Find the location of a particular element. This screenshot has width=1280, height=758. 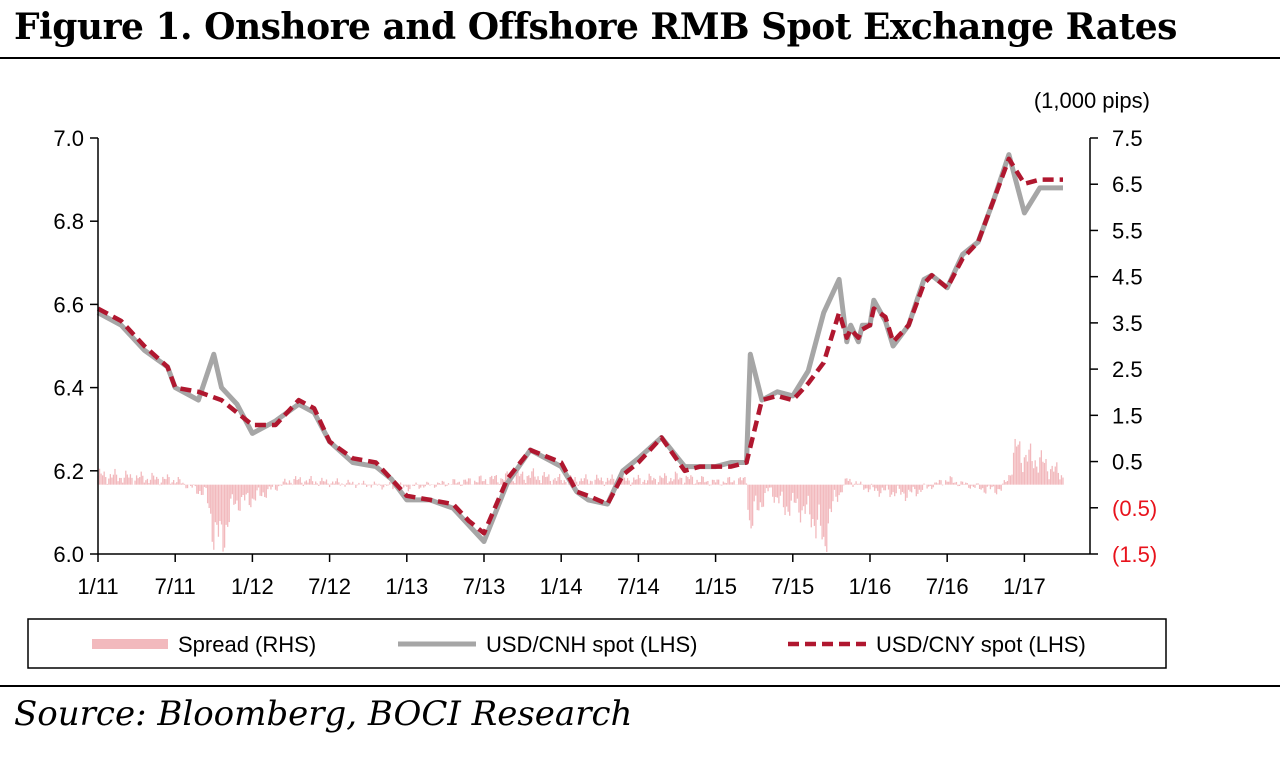

x-tick-label: 7/11 is located at coordinates (175, 586).